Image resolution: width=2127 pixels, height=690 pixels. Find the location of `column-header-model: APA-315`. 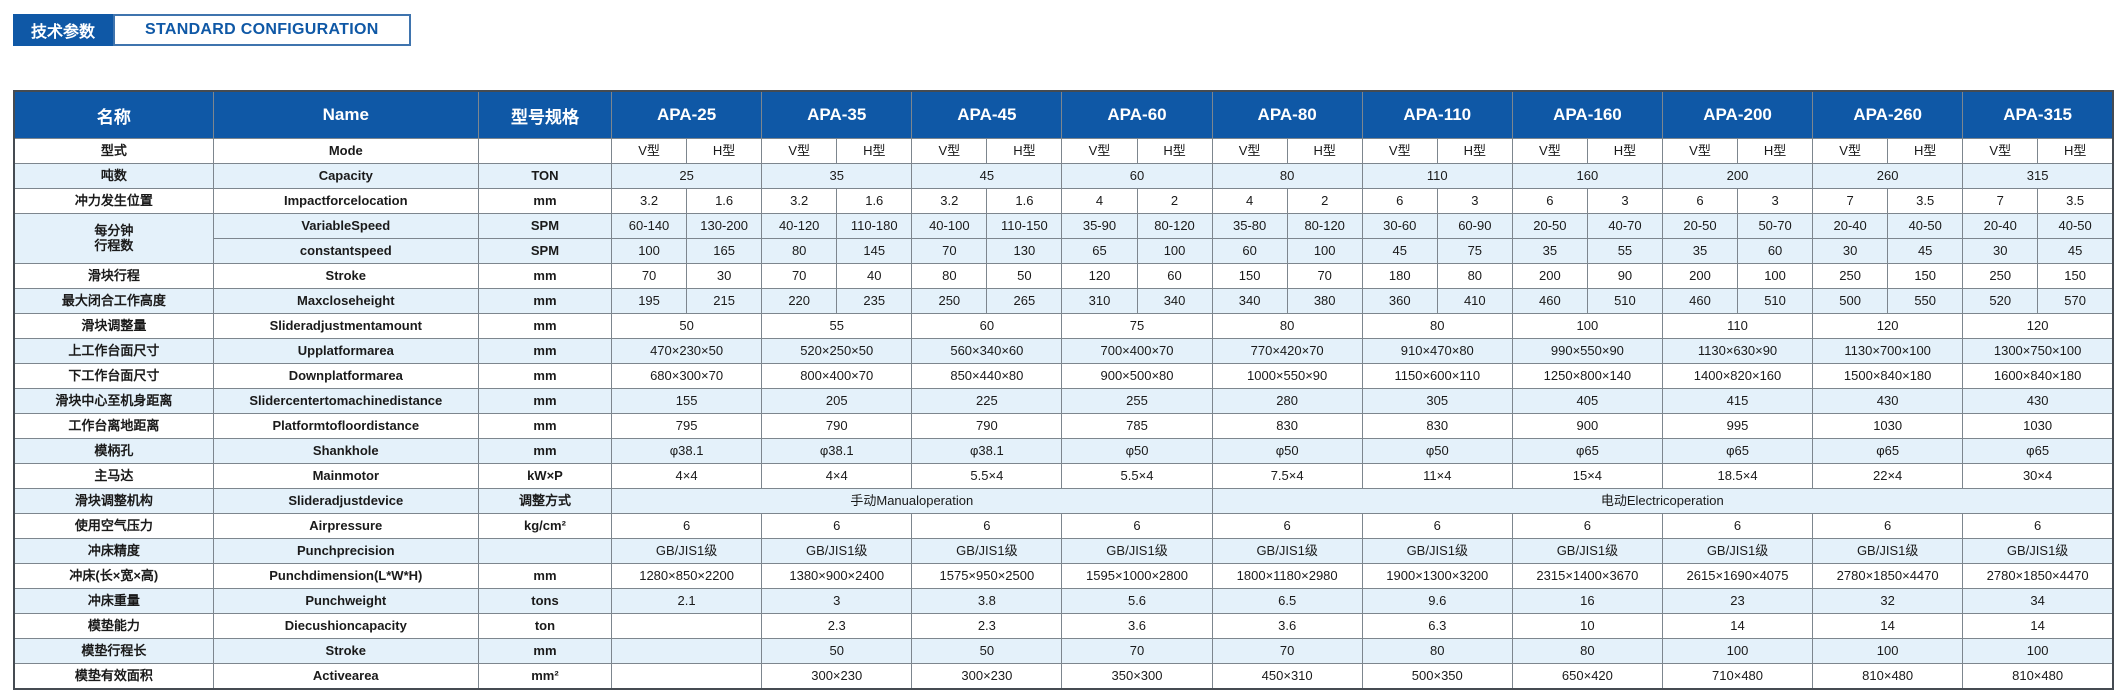

column-header-model: APA-315 is located at coordinates (2038, 114).